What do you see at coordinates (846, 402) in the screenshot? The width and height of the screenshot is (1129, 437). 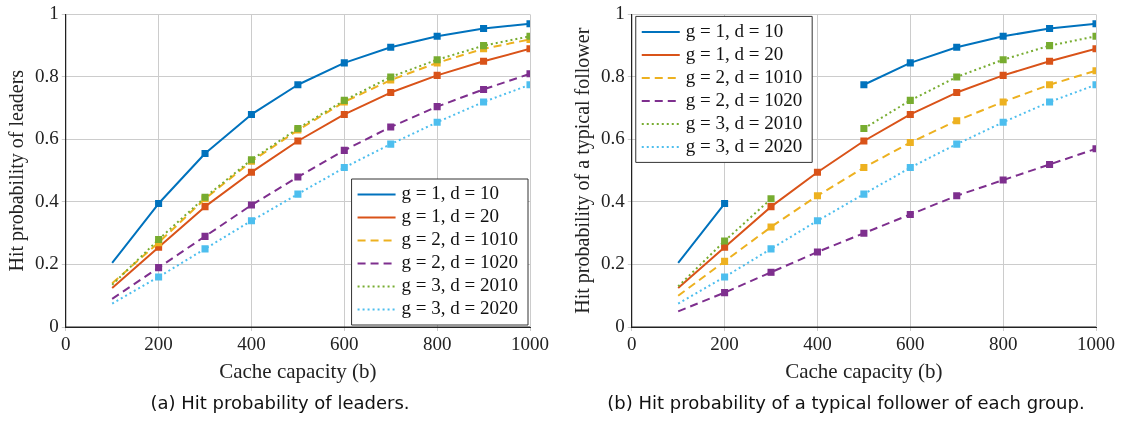 I see `text: (b) Hit probability of a typical follower of each group.` at bounding box center [846, 402].